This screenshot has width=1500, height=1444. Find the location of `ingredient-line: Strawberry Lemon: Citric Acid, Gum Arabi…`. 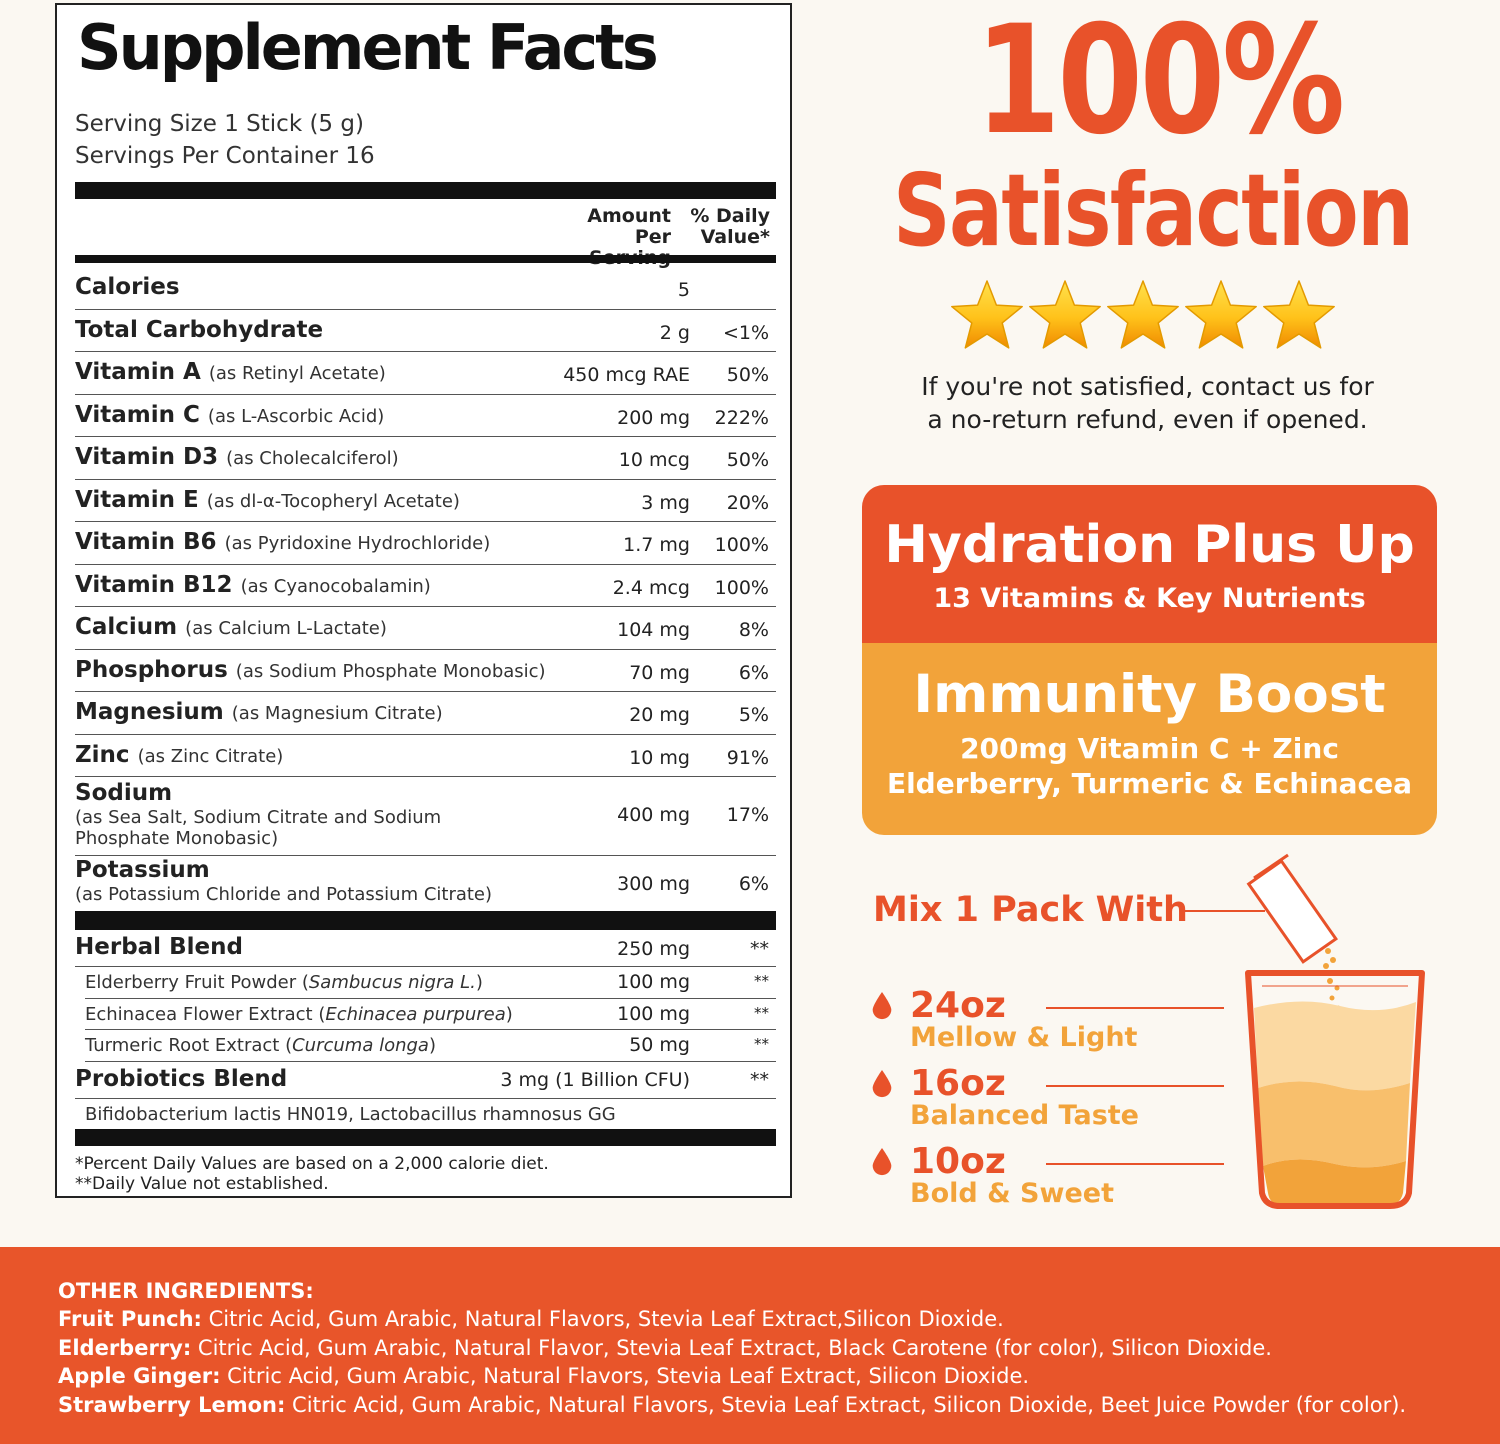

ingredient-line: Strawberry Lemon: Citric Acid, Gum Arabi… is located at coordinates (732, 1405).